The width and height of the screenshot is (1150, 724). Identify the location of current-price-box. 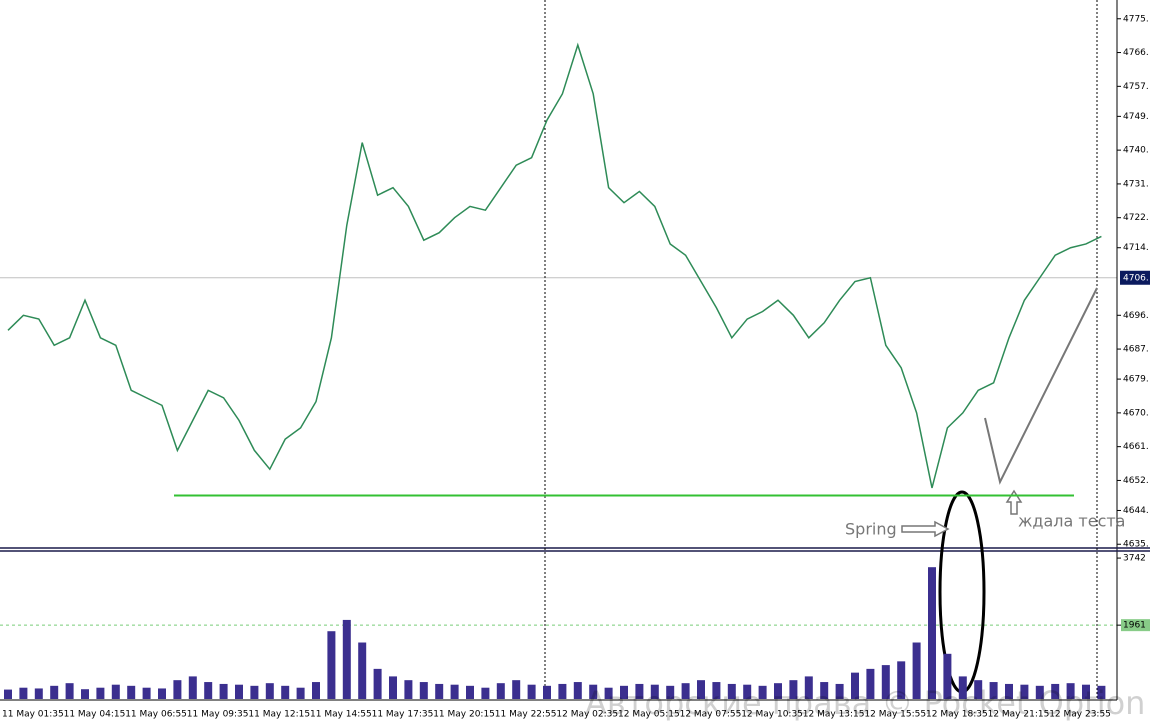
(1135, 277).